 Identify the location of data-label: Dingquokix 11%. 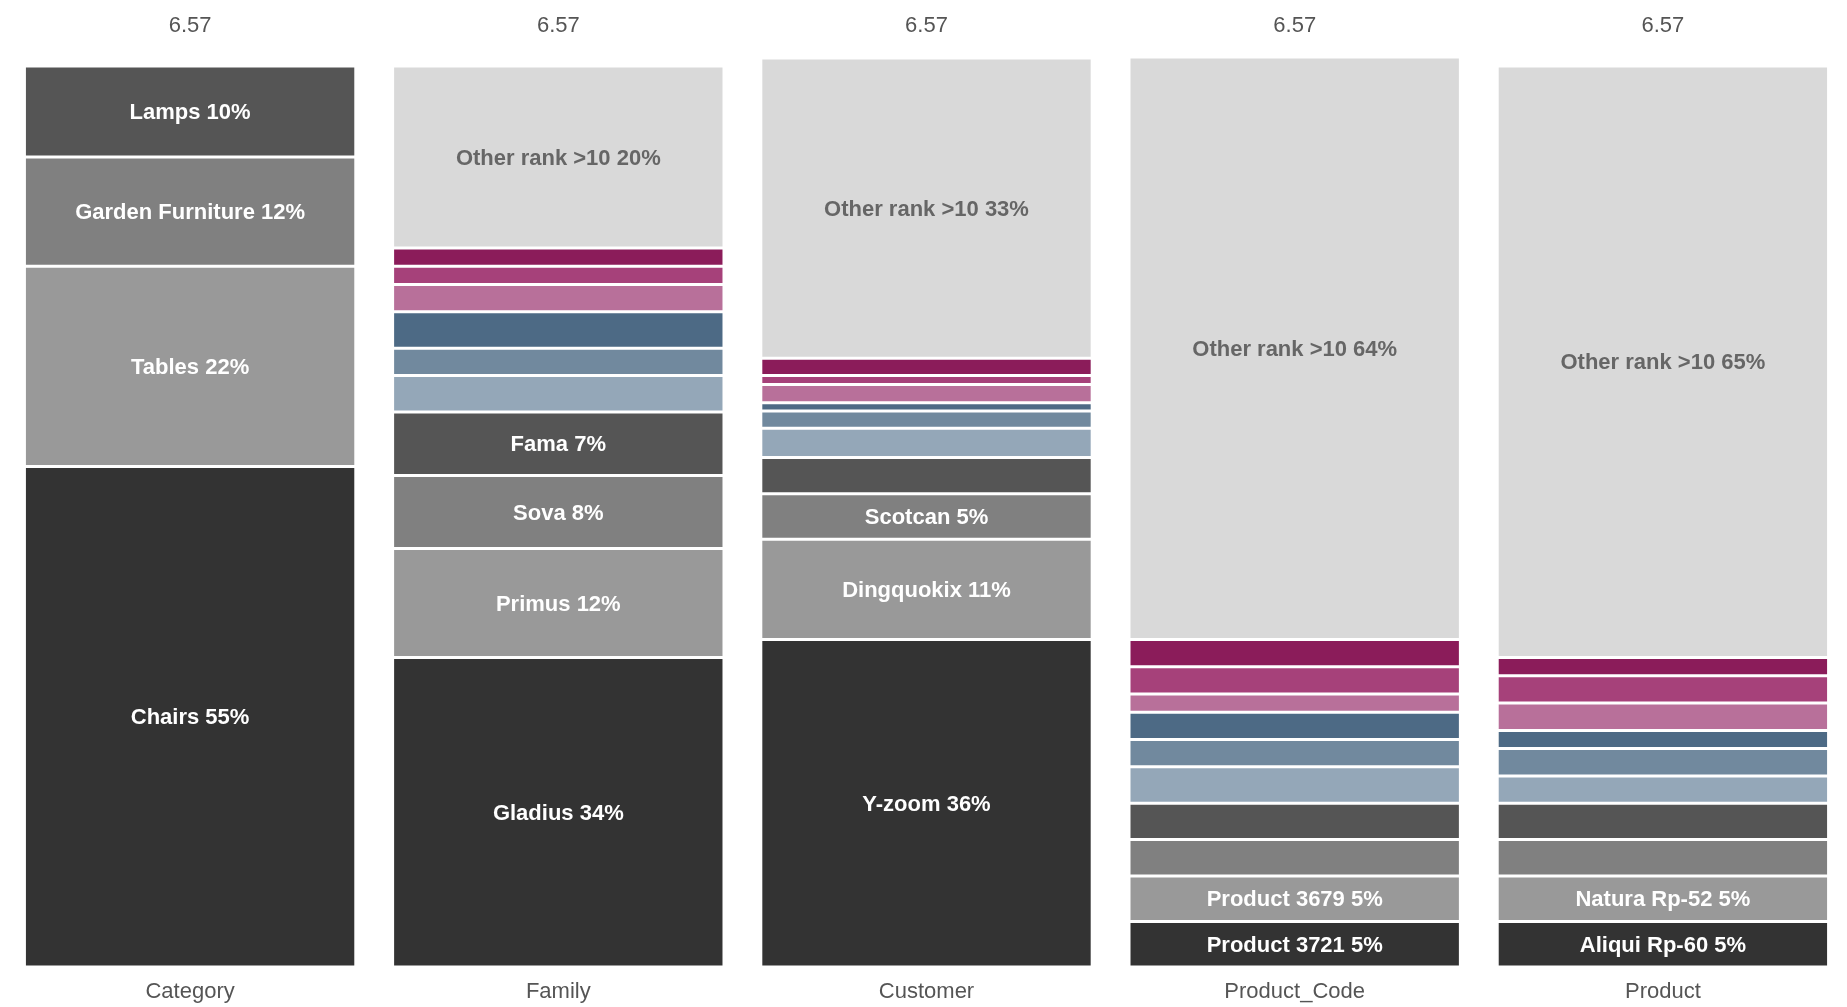
(926, 589).